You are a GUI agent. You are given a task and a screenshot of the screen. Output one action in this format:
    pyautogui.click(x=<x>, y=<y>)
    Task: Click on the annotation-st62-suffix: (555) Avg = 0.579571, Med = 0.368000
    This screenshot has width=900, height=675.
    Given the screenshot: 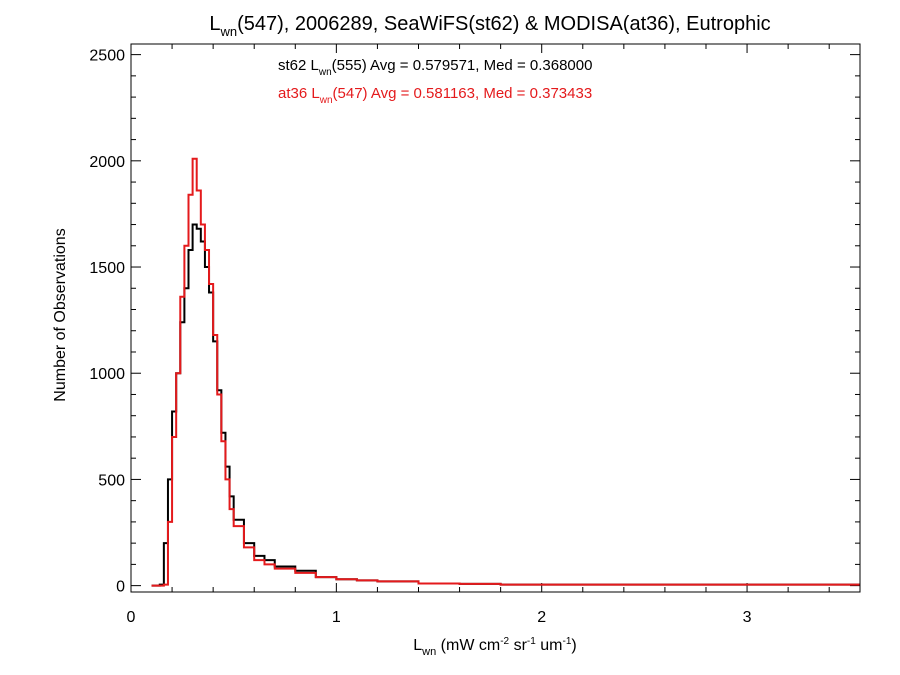 What is the action you would take?
    pyautogui.click(x=462, y=65)
    